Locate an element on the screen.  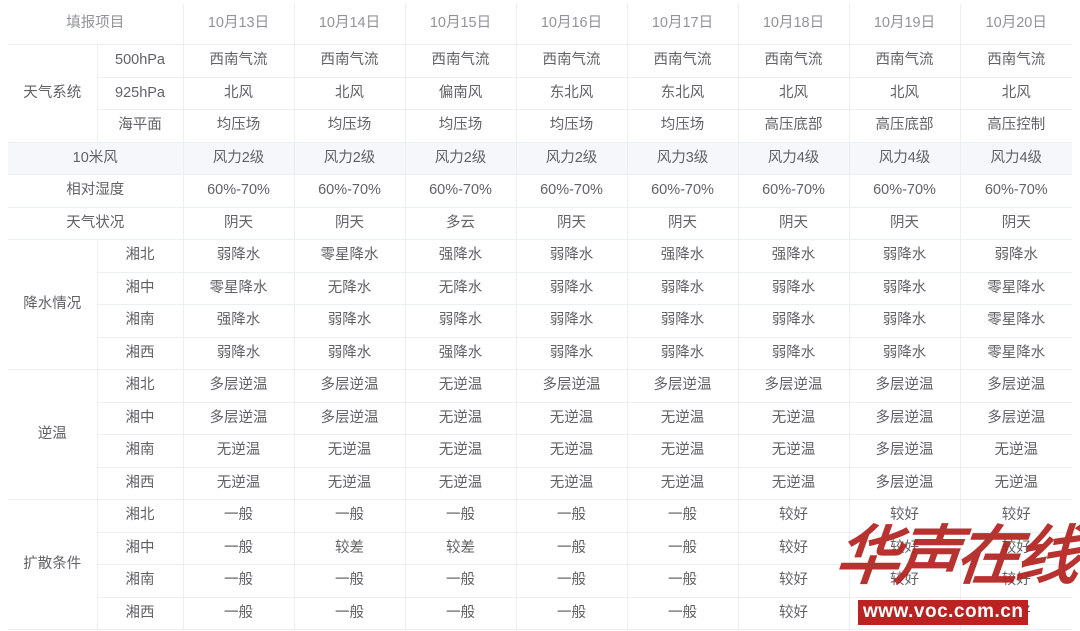
row-group-label: 天气状况 is located at coordinates (96, 223).